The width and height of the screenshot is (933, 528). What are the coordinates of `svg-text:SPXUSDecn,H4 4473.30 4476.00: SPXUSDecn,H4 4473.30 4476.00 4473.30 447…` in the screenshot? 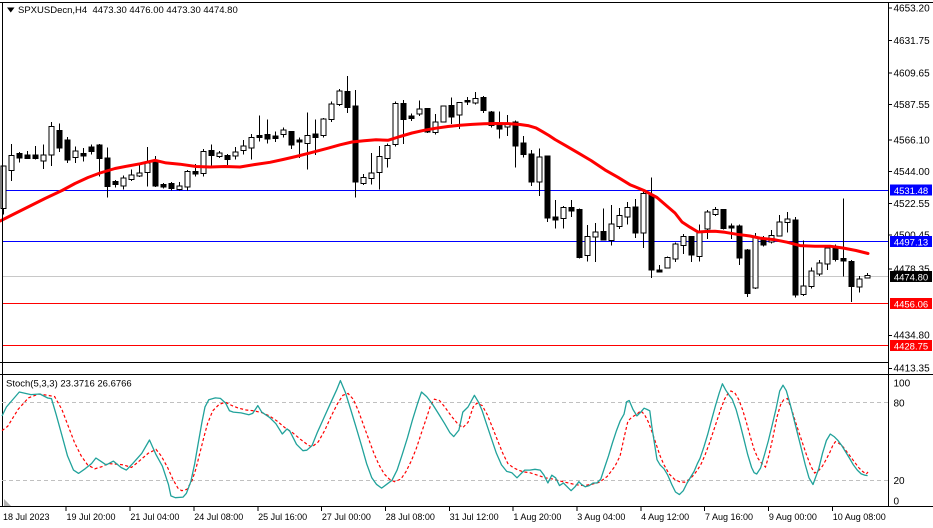 It's located at (128, 10).